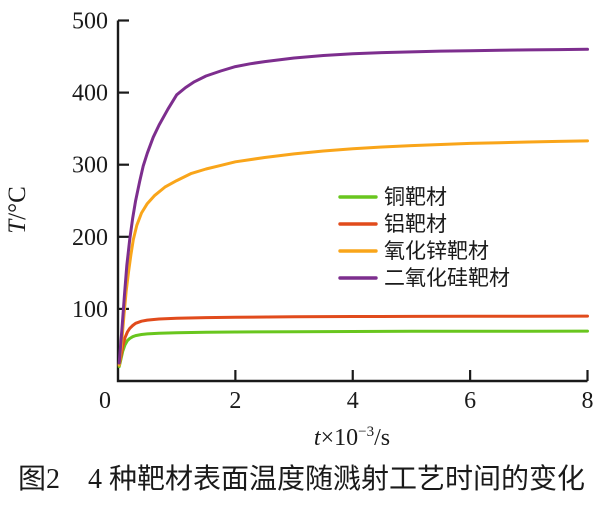 The image size is (603, 516). I want to click on x-tick-label-2: 2, so click(235, 401).